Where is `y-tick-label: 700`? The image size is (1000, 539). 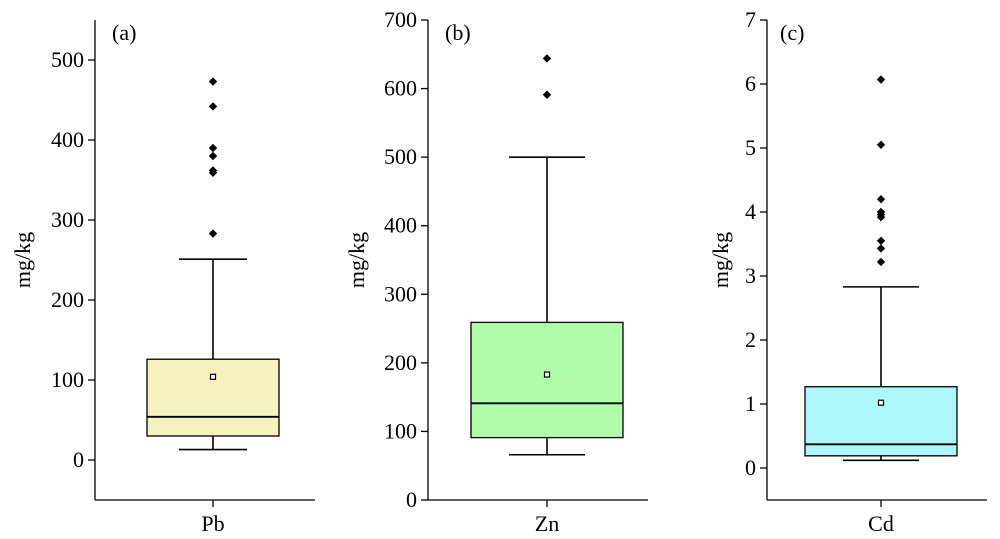 y-tick-label: 700 is located at coordinates (400, 19).